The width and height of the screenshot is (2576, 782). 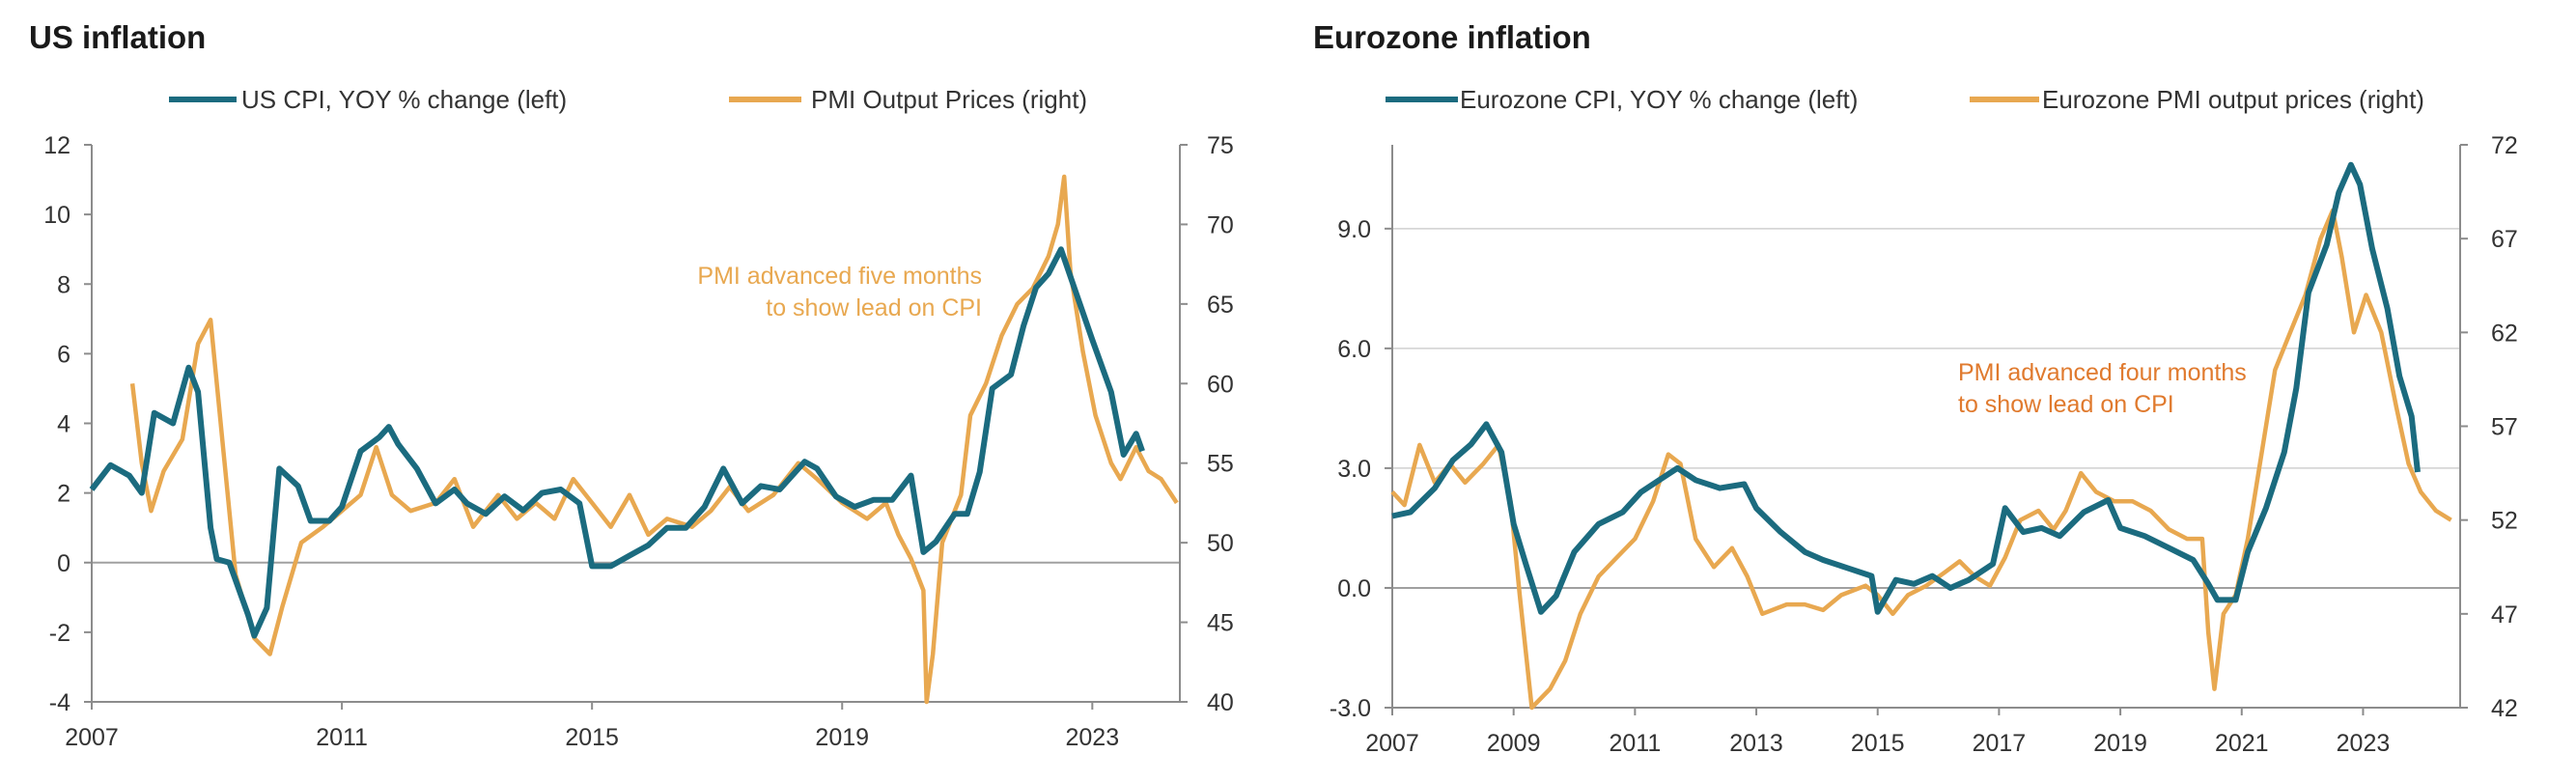 What do you see at coordinates (842, 737) in the screenshot?
I see `us-x-tick-label: 2019` at bounding box center [842, 737].